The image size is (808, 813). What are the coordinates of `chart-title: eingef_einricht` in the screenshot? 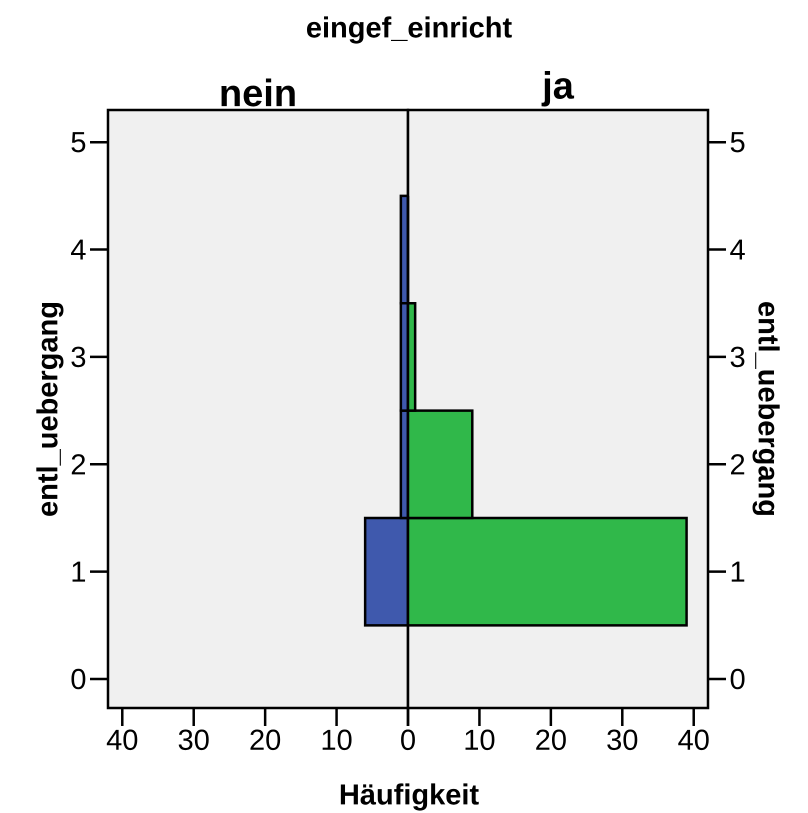 It's located at (409, 30).